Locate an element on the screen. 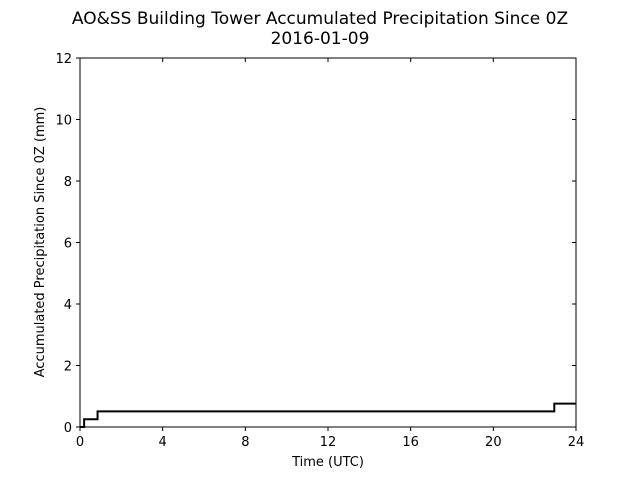 The height and width of the screenshot is (480, 640). y-tick-label-4: 4 is located at coordinates (68, 305).